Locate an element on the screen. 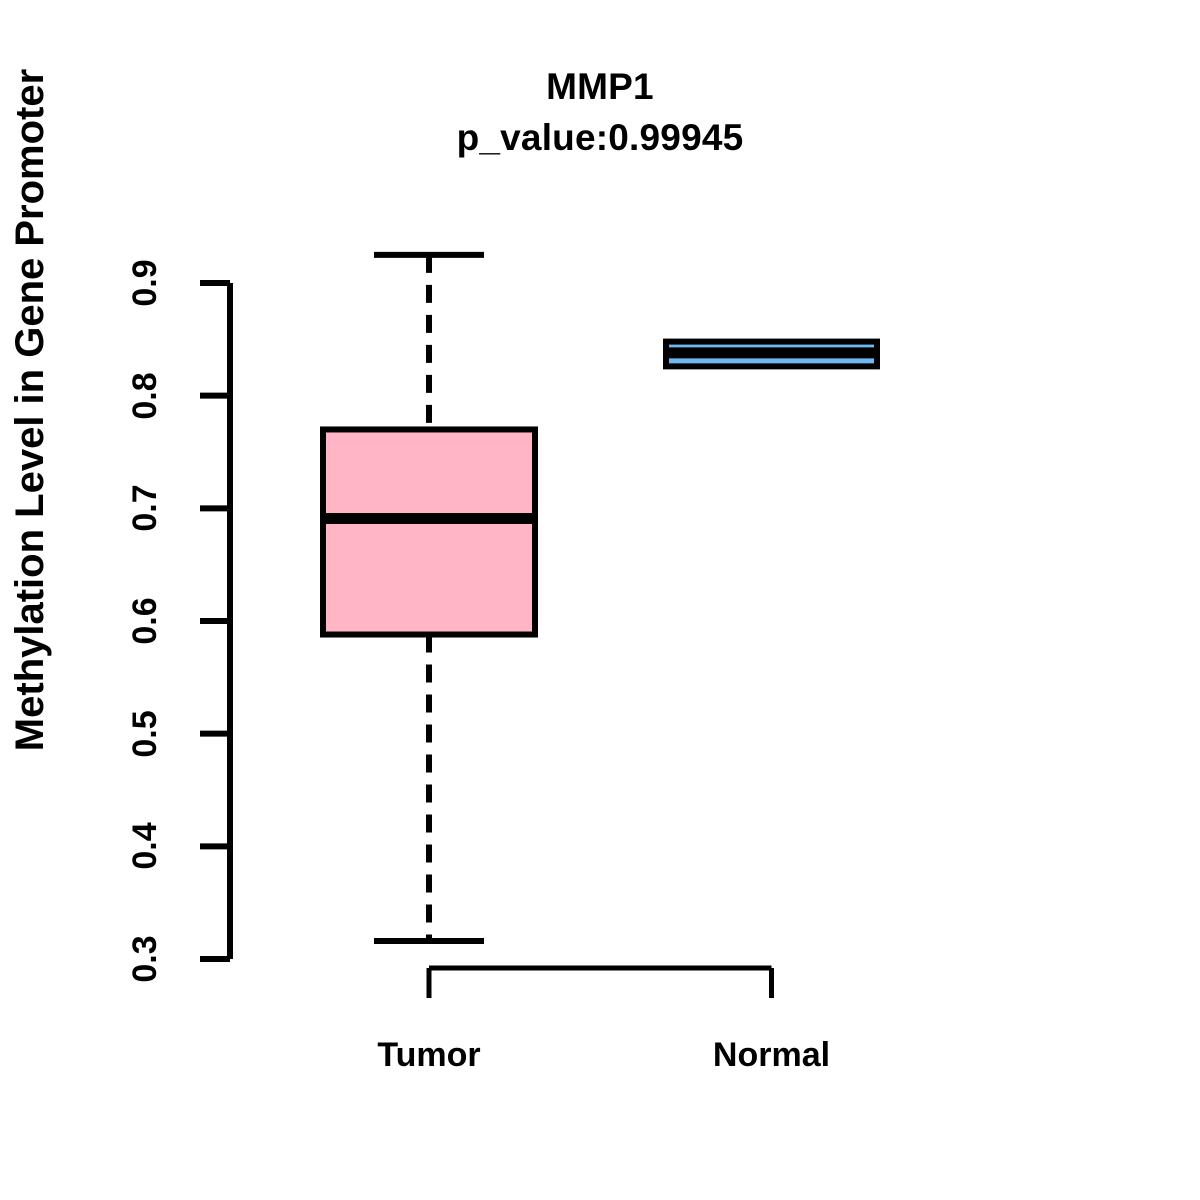  page-title: MMP1 is located at coordinates (600, 86).